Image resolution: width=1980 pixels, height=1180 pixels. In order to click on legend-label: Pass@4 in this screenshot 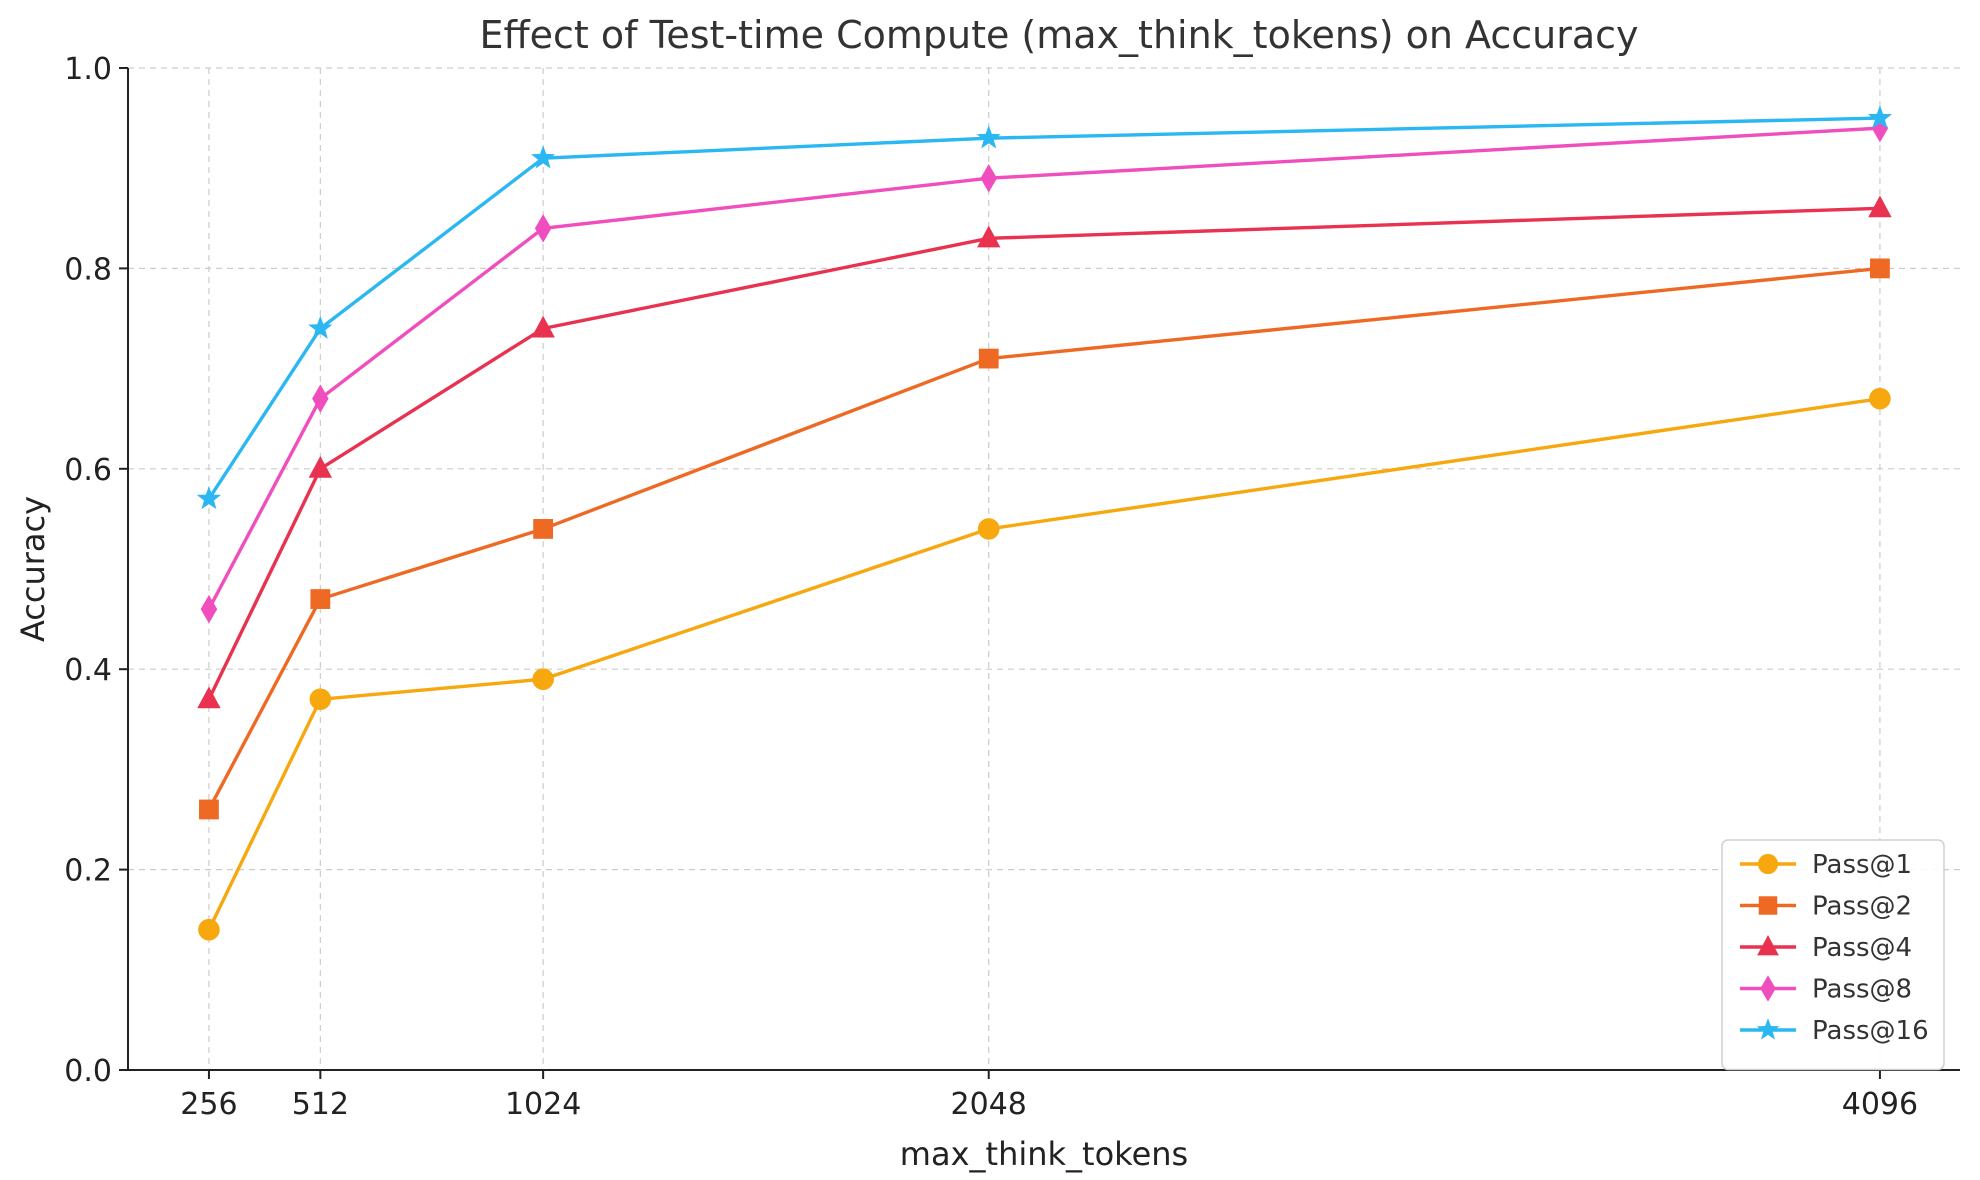, I will do `click(1862, 948)`.